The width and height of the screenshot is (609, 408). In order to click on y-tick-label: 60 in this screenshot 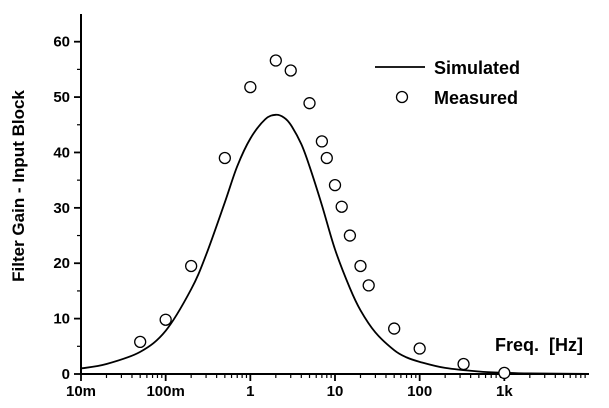, I will do `click(61, 42)`.